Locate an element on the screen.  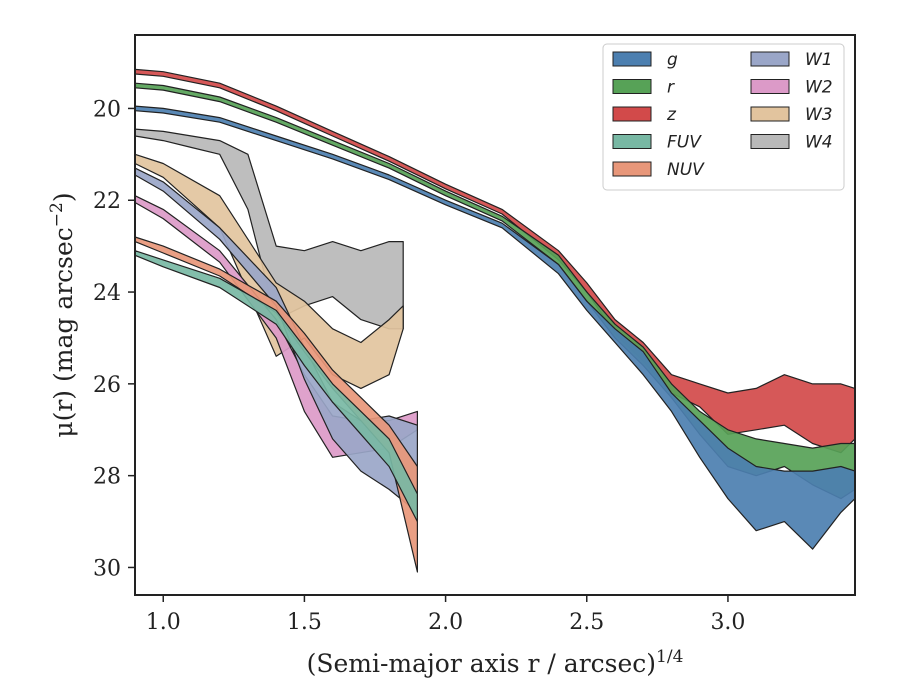
legend-label-w3: W3 is located at coordinates (819, 115).